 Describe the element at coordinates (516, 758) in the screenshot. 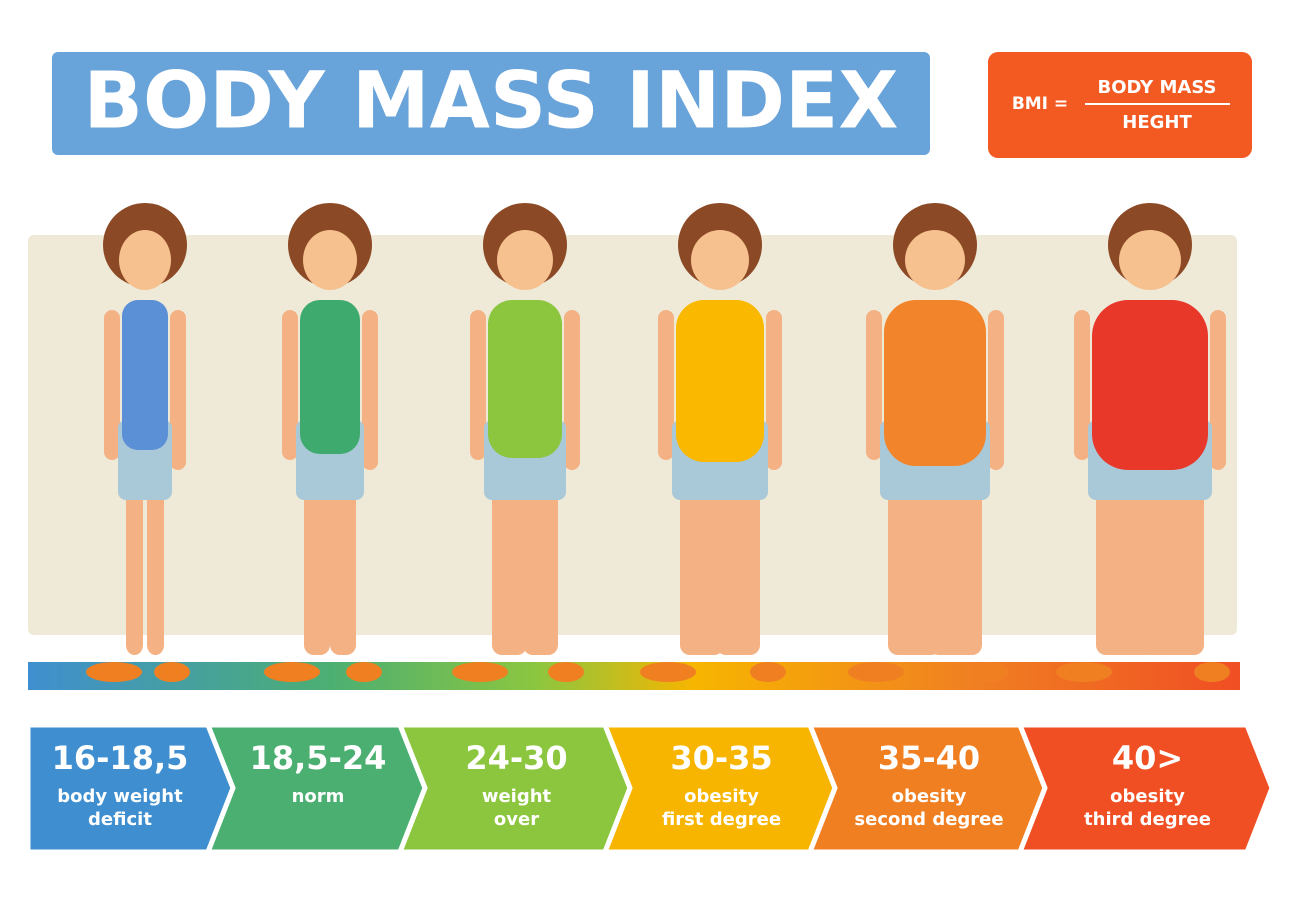

I see `bmi-range: 24-30` at that location.